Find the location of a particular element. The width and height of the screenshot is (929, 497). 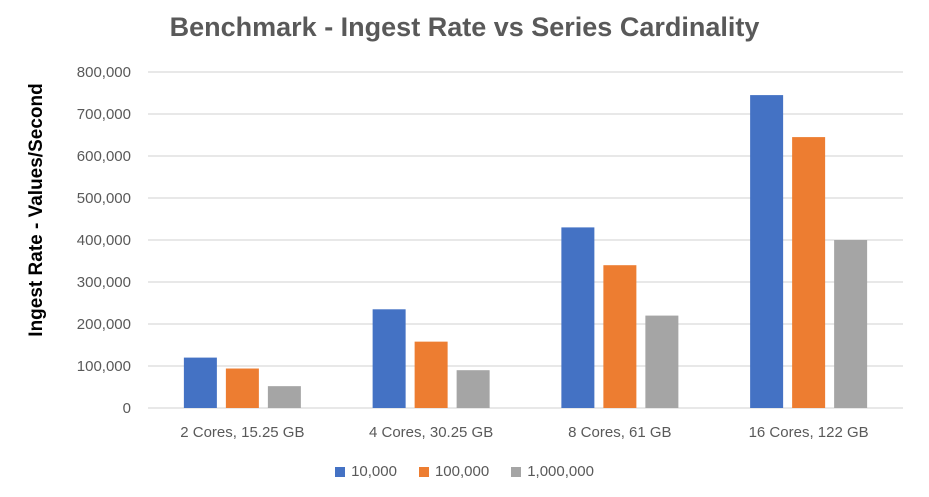

legend-label: 10,000 is located at coordinates (374, 471).